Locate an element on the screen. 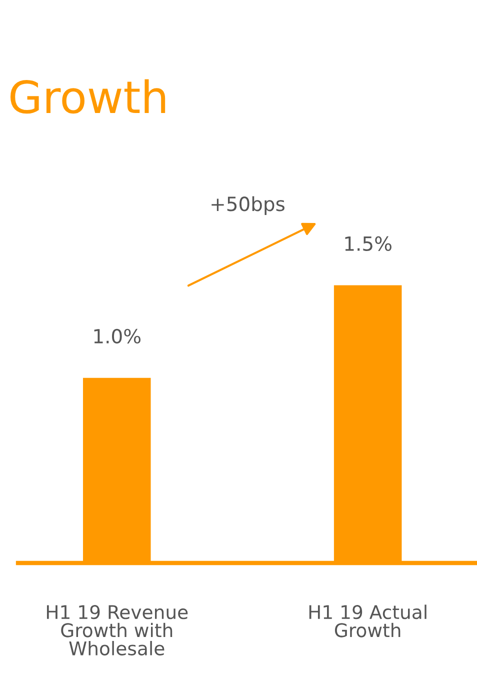 This screenshot has width=477, height=675. text: +50bps is located at coordinates (248, 206).